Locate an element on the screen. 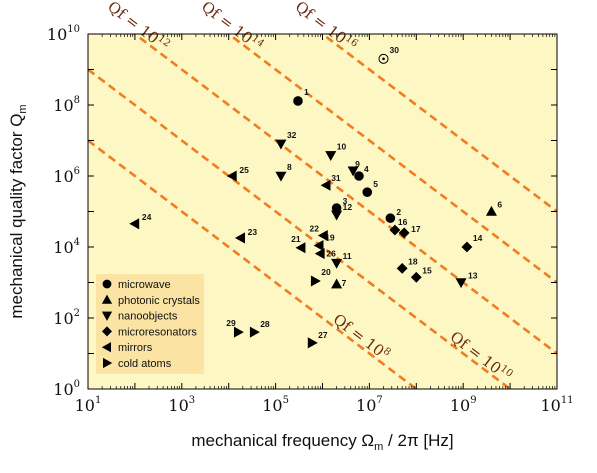  y-tick-label: 102 is located at coordinates (66, 318).